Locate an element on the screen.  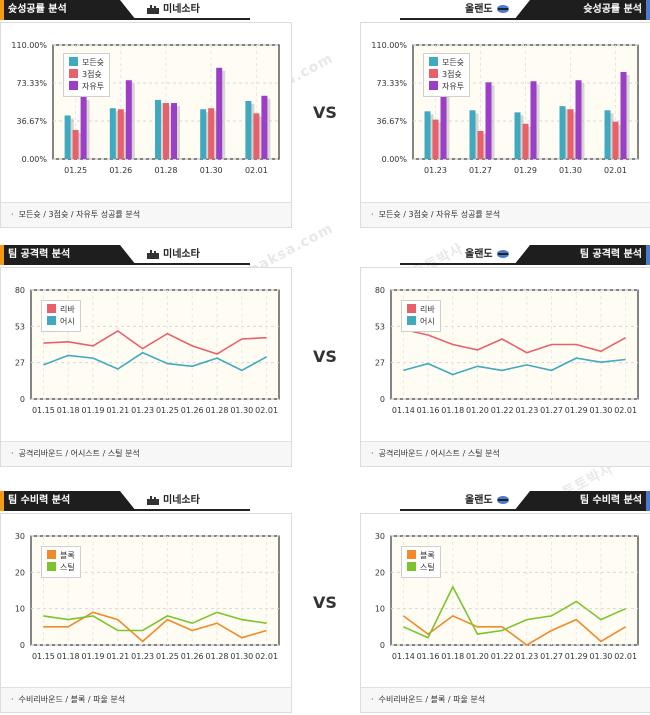
section-tag-left: 슛성공률 분석 is located at coordinates (68, 10).